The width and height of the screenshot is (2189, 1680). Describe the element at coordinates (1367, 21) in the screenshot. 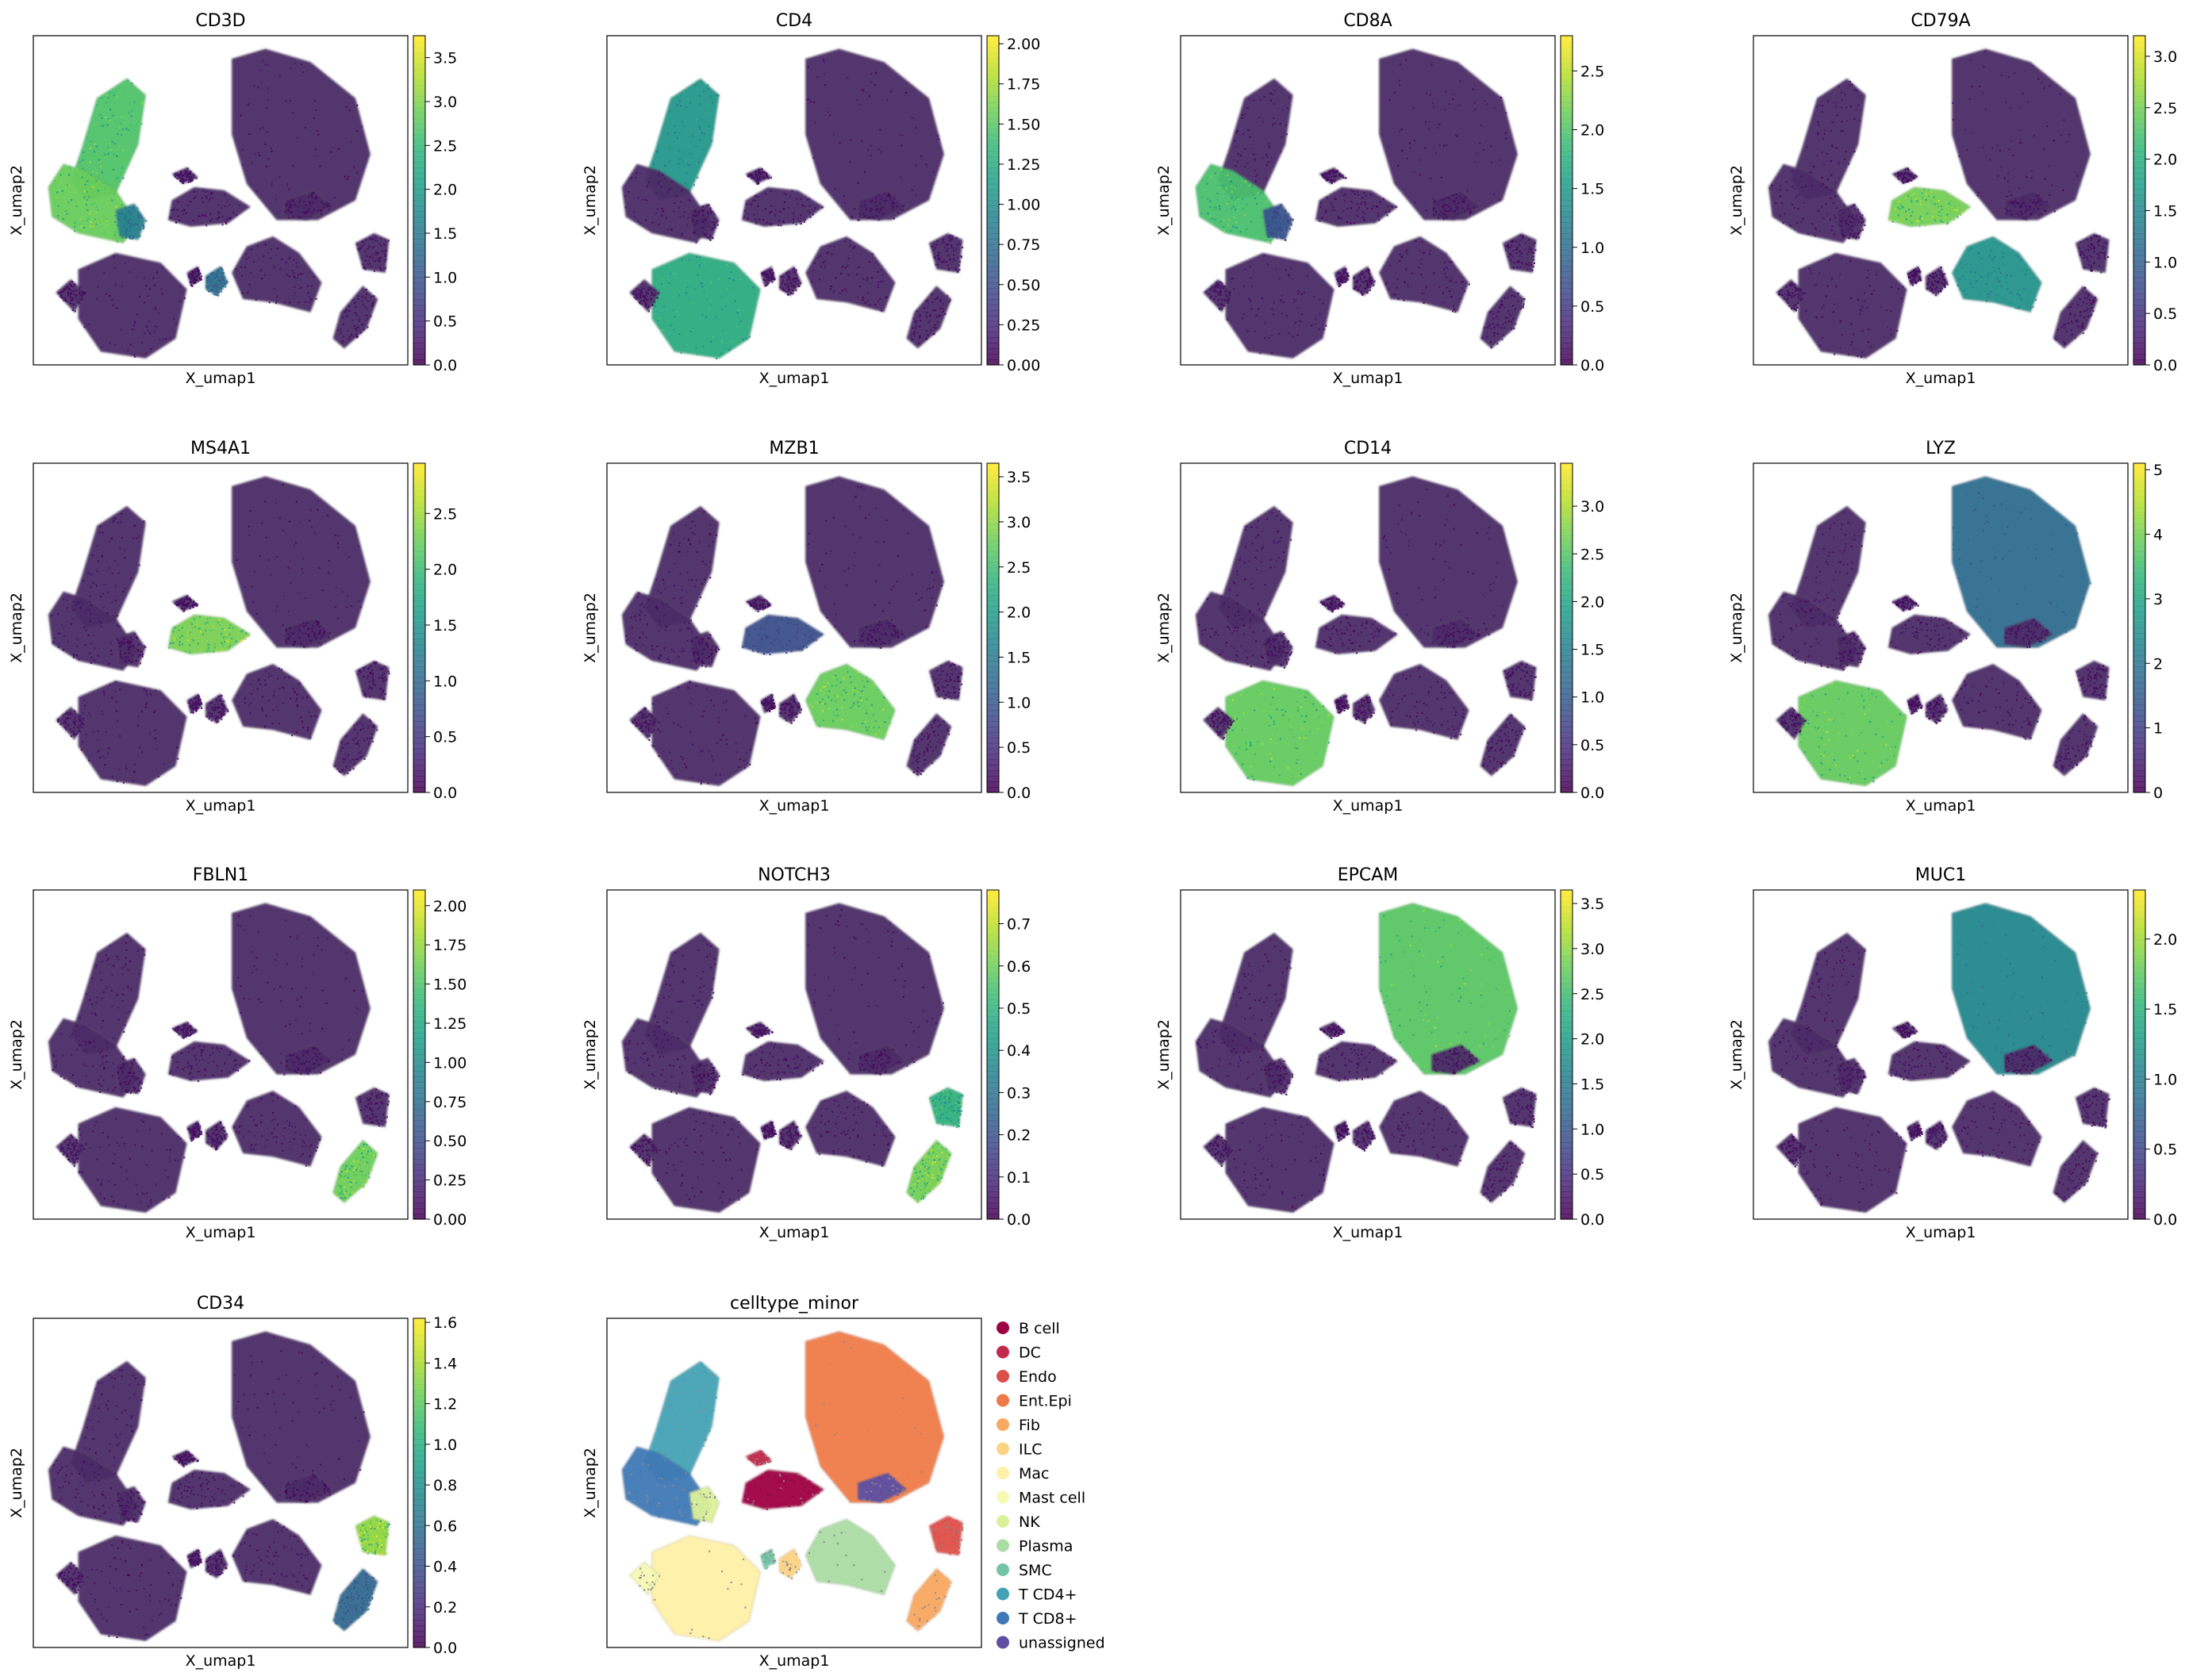

I see `panel-title: CD8A` at that location.